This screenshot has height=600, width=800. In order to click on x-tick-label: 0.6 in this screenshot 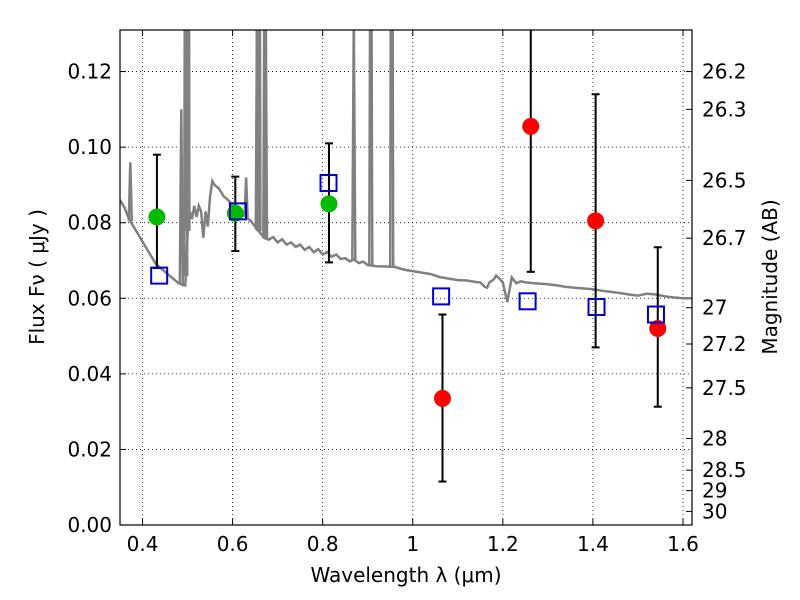, I will do `click(233, 544)`.